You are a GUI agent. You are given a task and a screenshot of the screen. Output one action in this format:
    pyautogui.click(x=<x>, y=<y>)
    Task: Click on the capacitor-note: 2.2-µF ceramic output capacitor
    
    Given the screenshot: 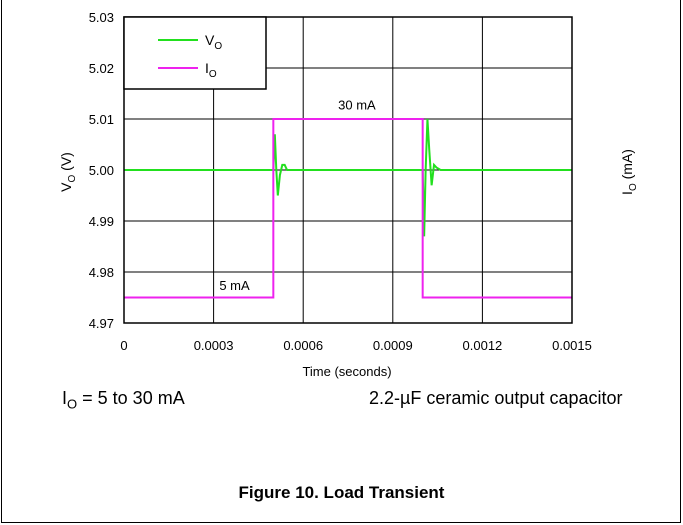 What is the action you would take?
    pyautogui.click(x=496, y=398)
    